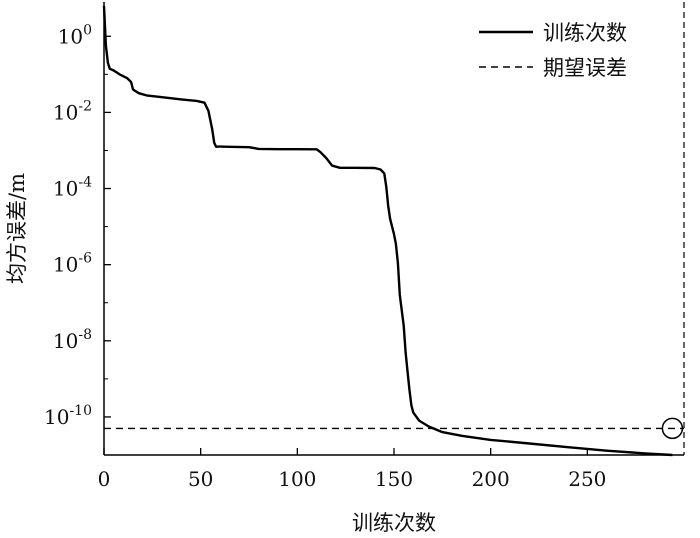  I want to click on y-axis-title: 均方误差/m, so click(17, 228).